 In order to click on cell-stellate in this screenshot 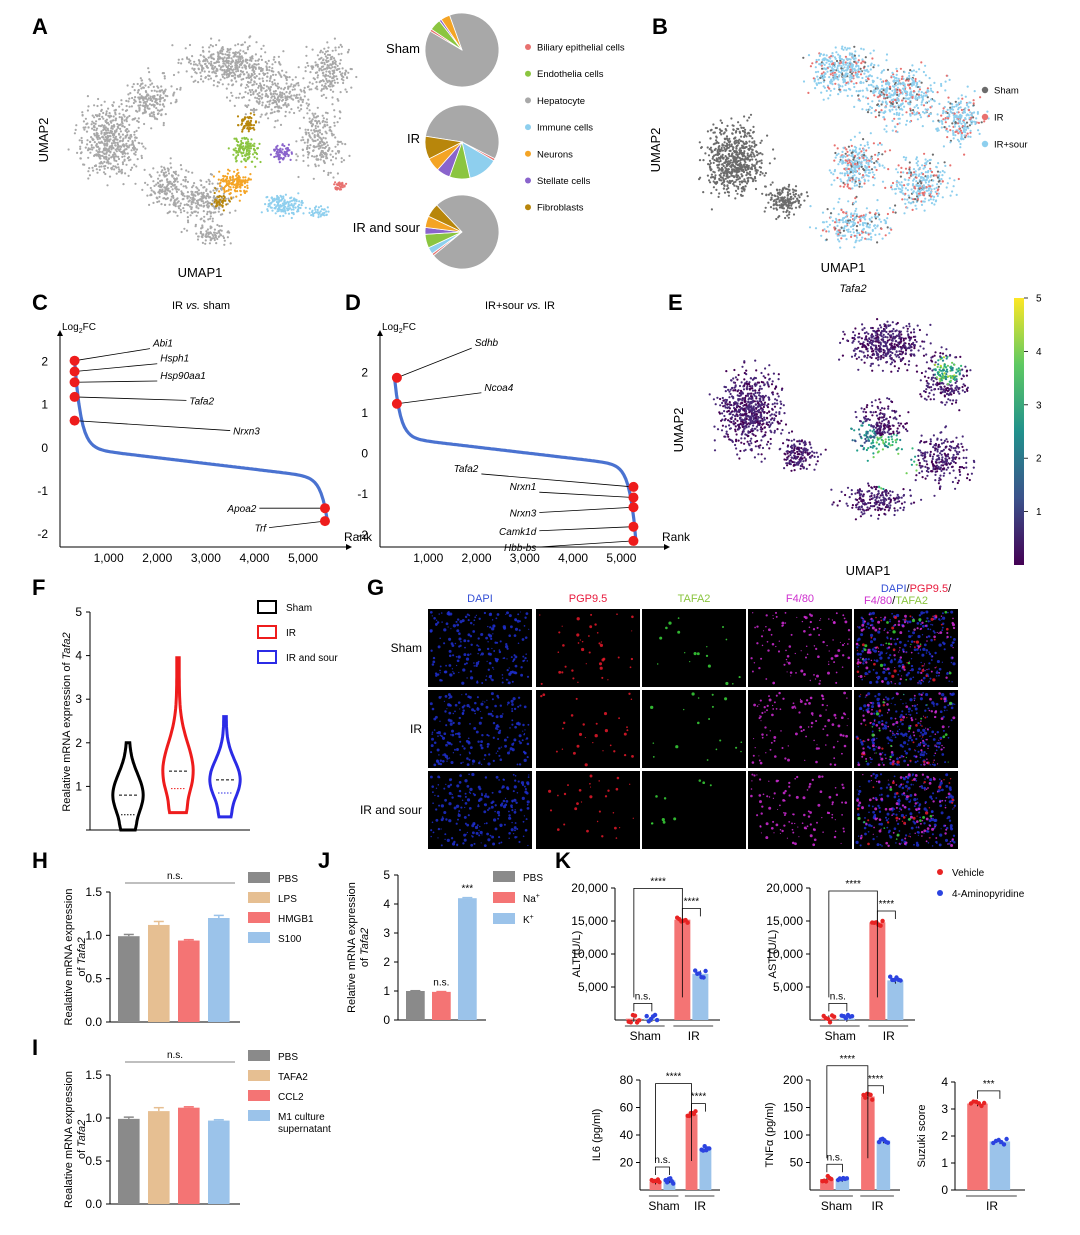, I will do `click(282, 159)`.